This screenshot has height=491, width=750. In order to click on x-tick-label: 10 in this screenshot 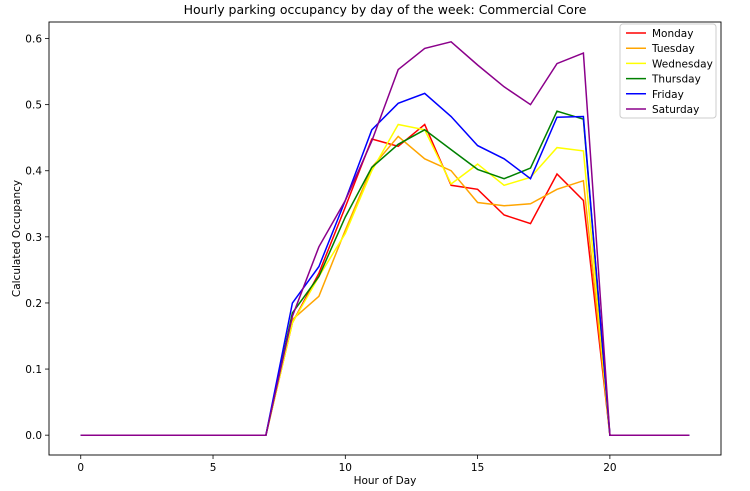, I will do `click(345, 468)`.